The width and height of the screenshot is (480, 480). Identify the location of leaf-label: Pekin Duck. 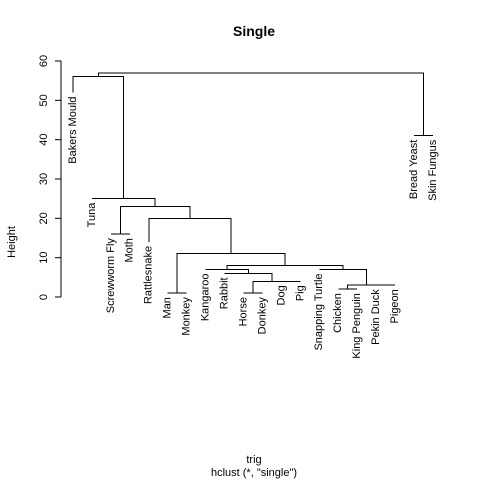
(376, 317).